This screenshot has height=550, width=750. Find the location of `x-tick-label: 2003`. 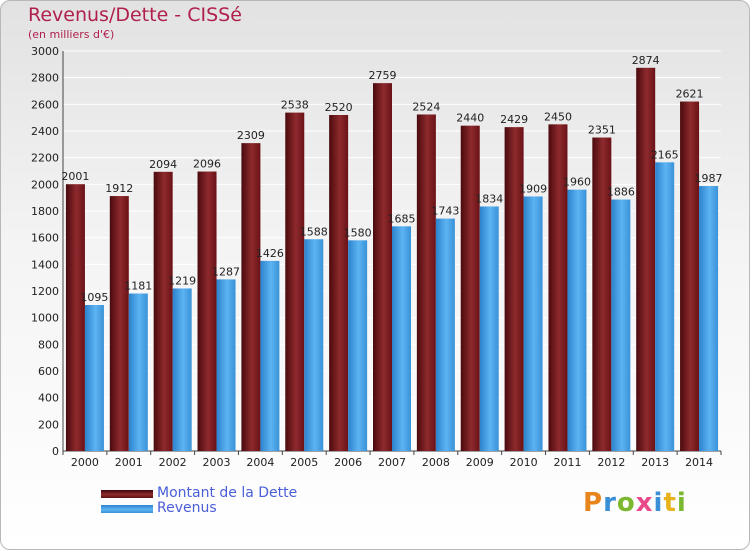

x-tick-label: 2003 is located at coordinates (217, 462).